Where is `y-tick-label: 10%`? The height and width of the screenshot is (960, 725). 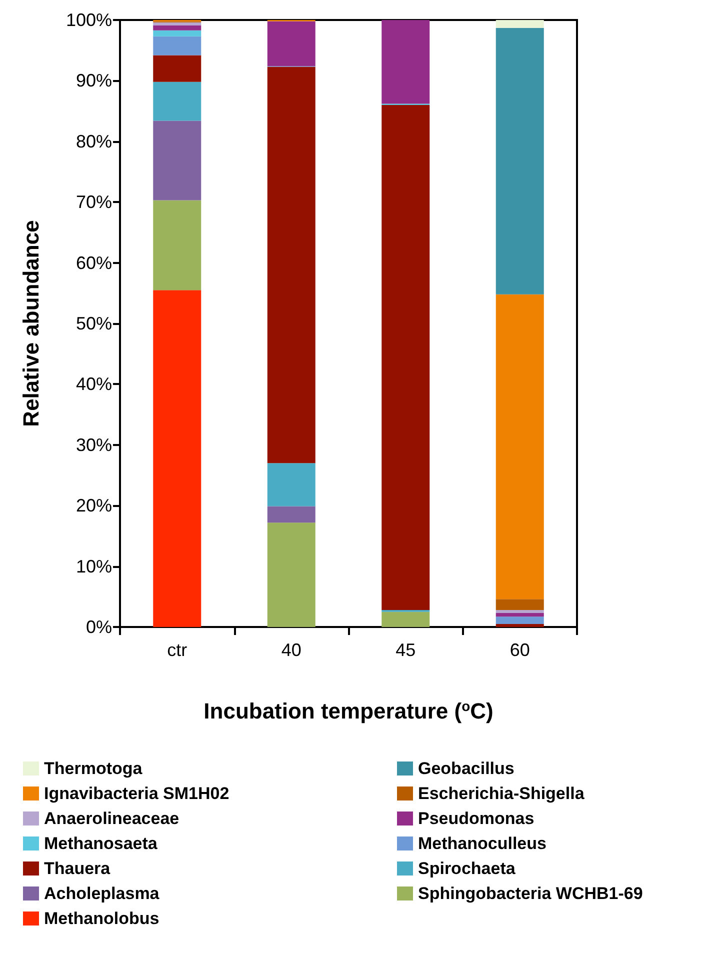 y-tick-label: 10% is located at coordinates (94, 566).